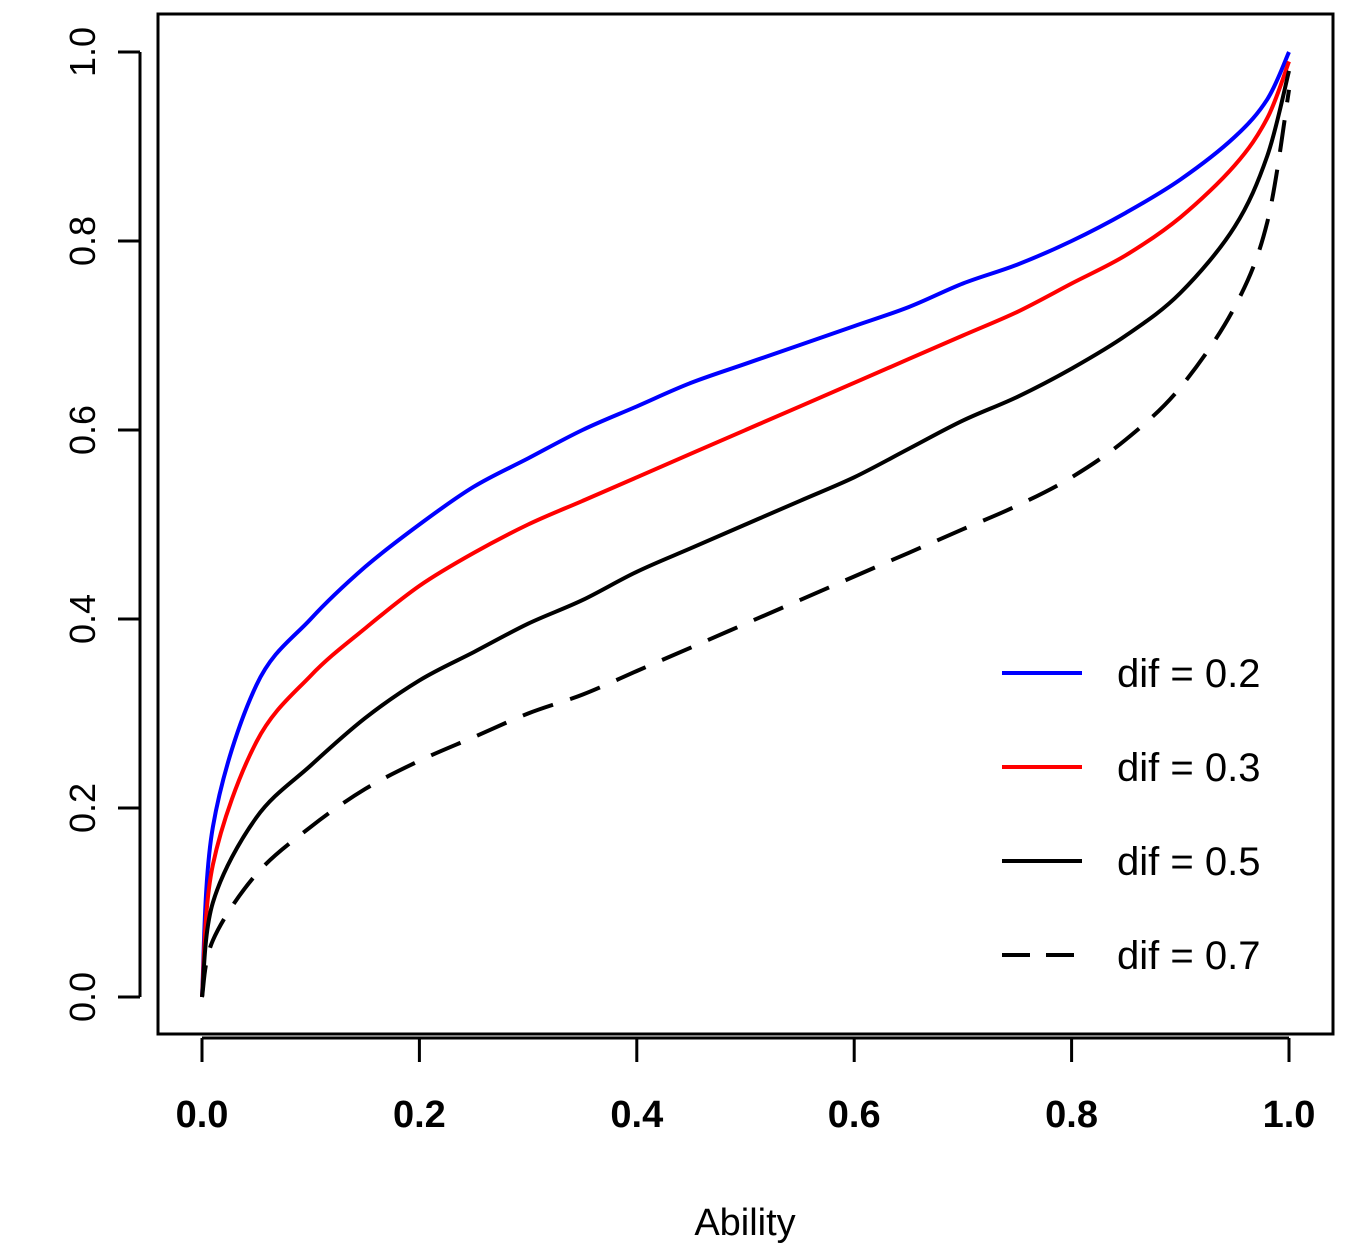 The image size is (1345, 1251). What do you see at coordinates (854, 1115) in the screenshot?
I see `x-tick-label: 0.6` at bounding box center [854, 1115].